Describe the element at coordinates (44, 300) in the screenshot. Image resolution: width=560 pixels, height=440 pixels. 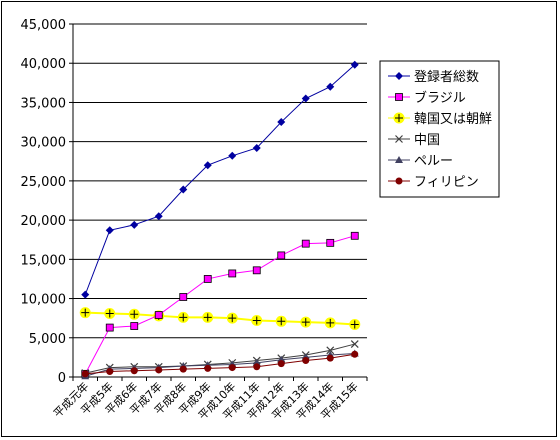
I see `y-tick-label: 10,000` at that location.